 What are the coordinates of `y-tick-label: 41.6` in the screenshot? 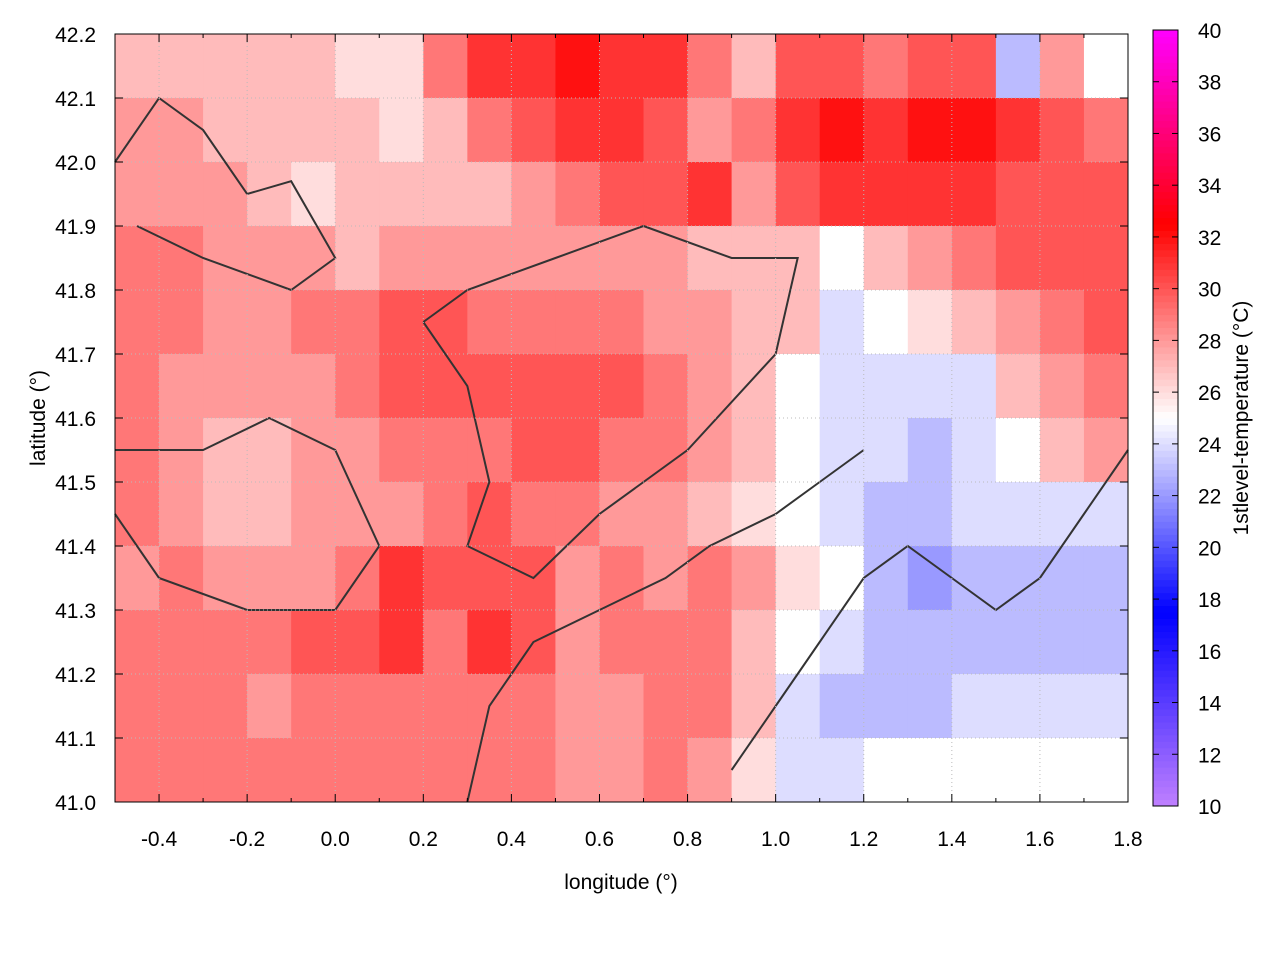 It's located at (75, 419).